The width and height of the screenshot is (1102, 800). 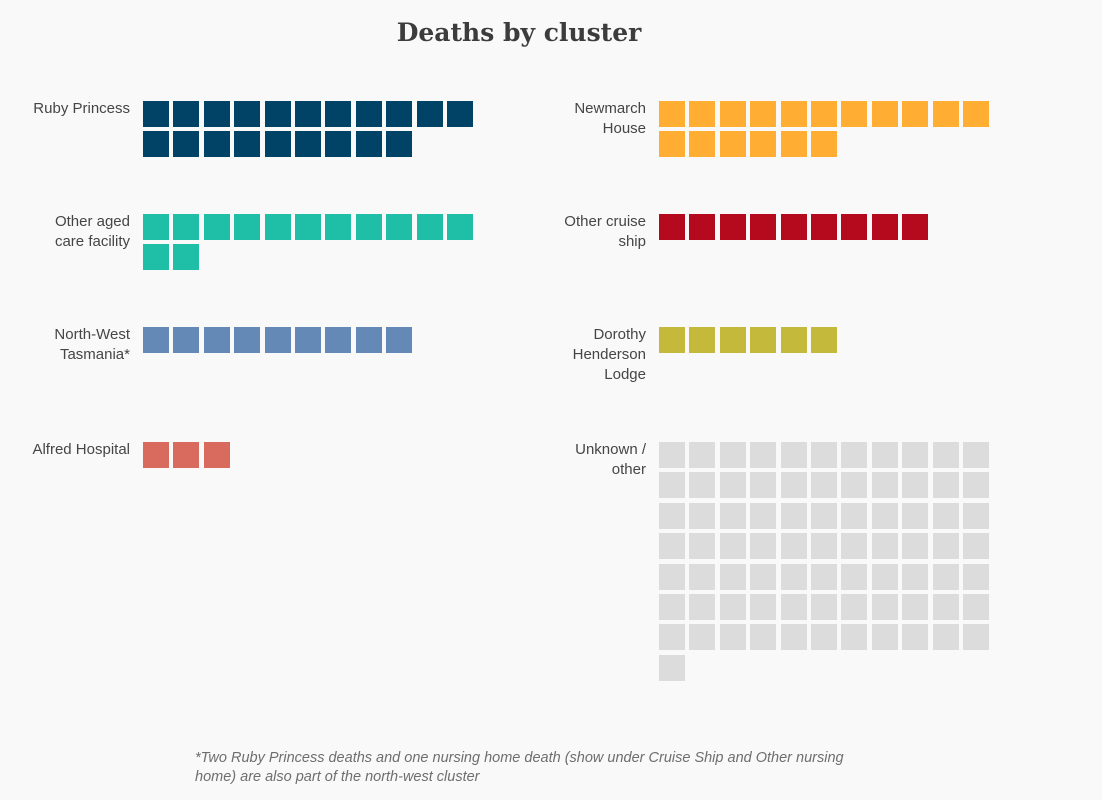 What do you see at coordinates (519, 32) in the screenshot?
I see `chart-title: Deaths by cluster` at bounding box center [519, 32].